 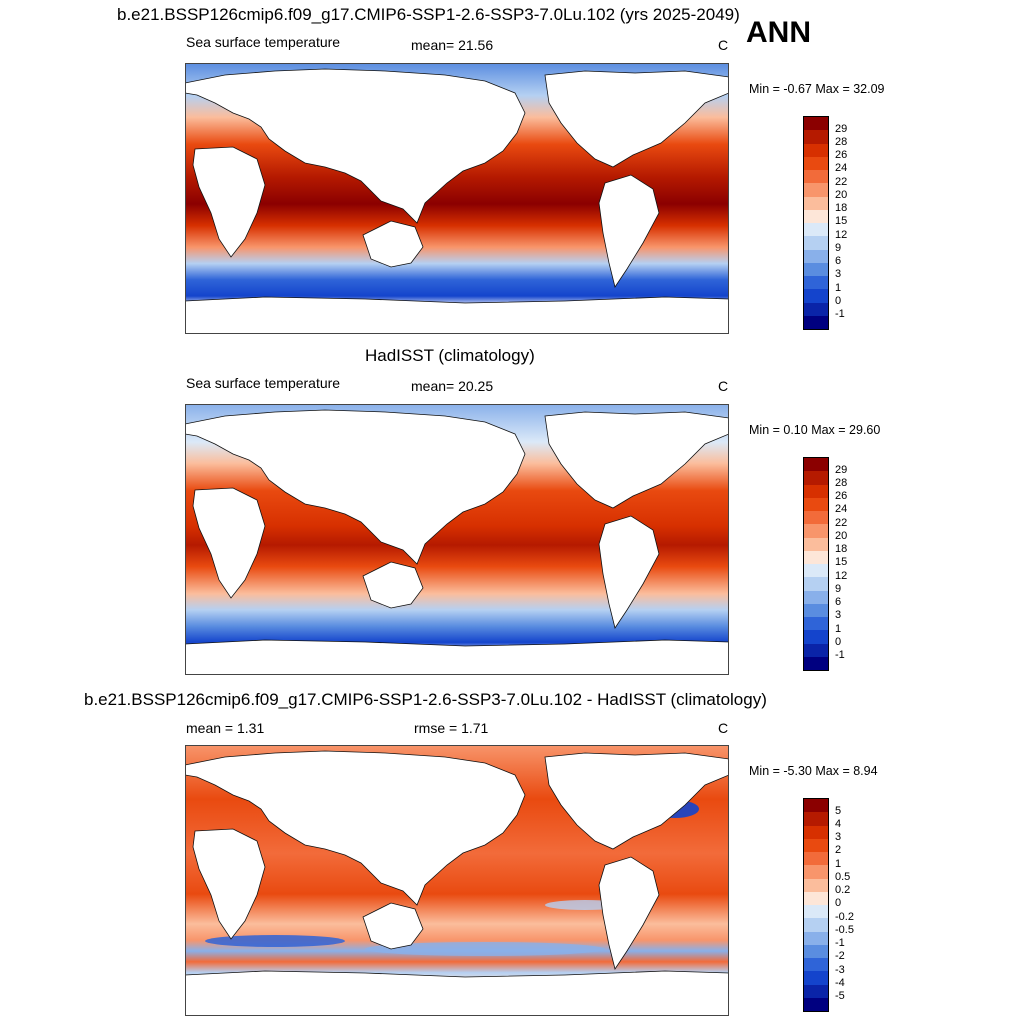 What do you see at coordinates (840, 996) in the screenshot?
I see `colorbar-tick: -5` at bounding box center [840, 996].